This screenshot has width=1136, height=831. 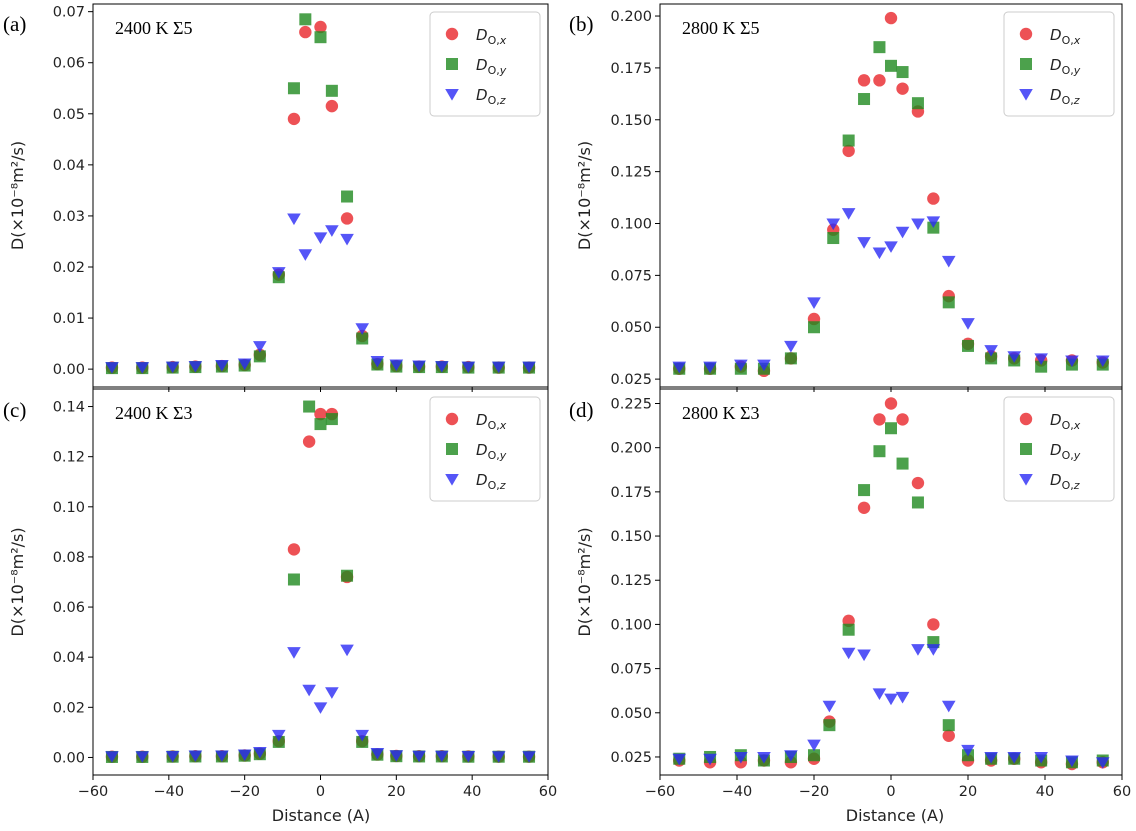 What do you see at coordinates (631, 69) in the screenshot?
I see `y-tick-label: 0.175` at bounding box center [631, 69].